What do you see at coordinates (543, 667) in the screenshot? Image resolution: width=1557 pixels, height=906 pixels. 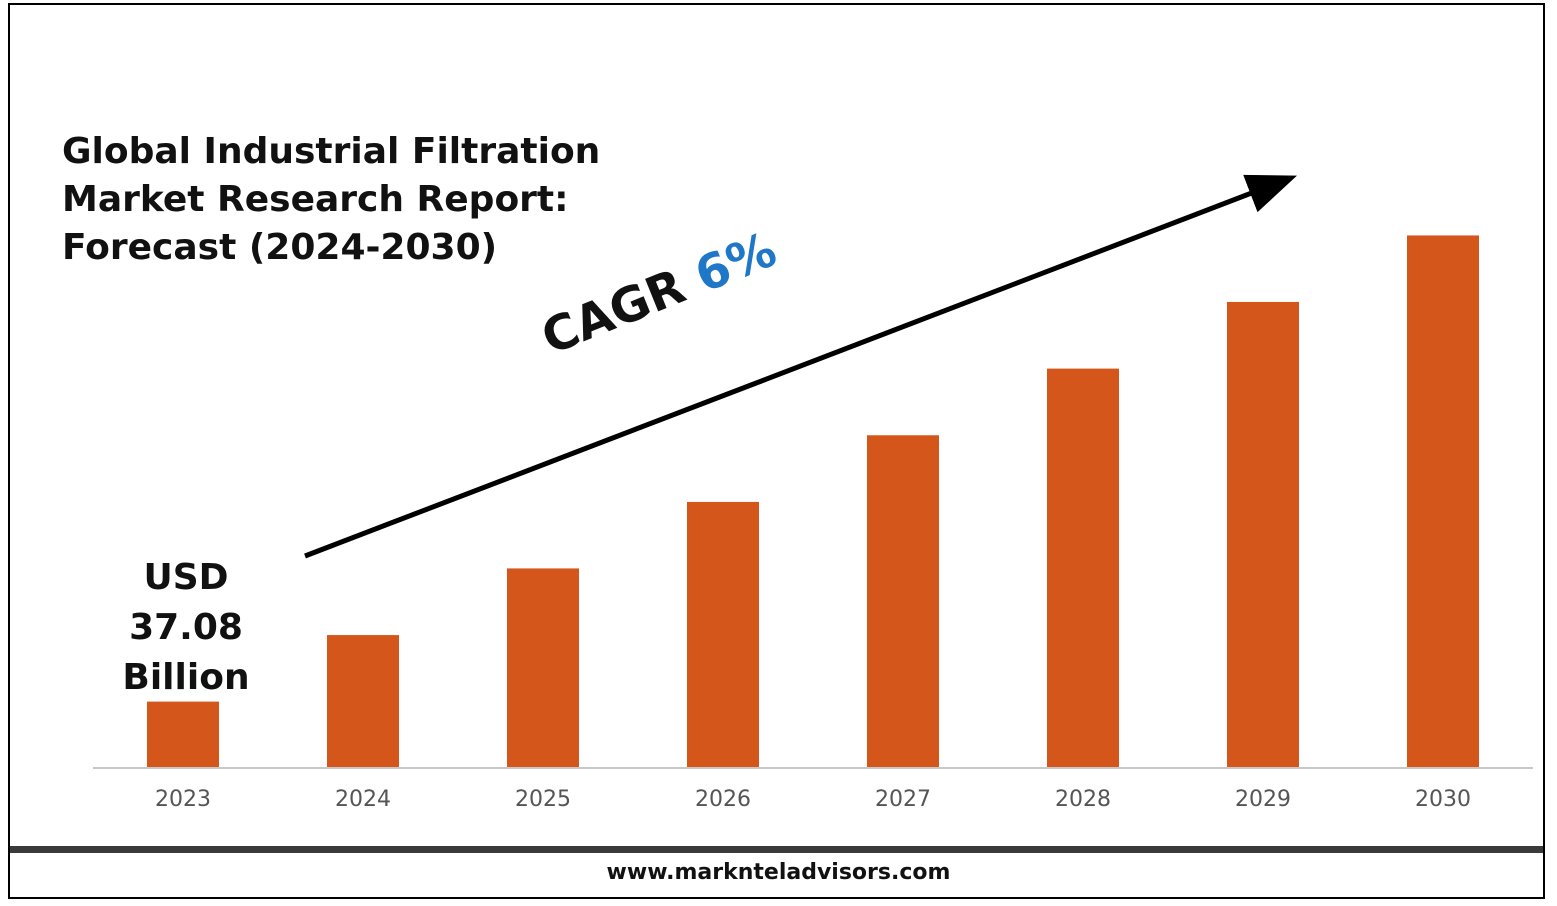 I see `bar-2025` at bounding box center [543, 667].